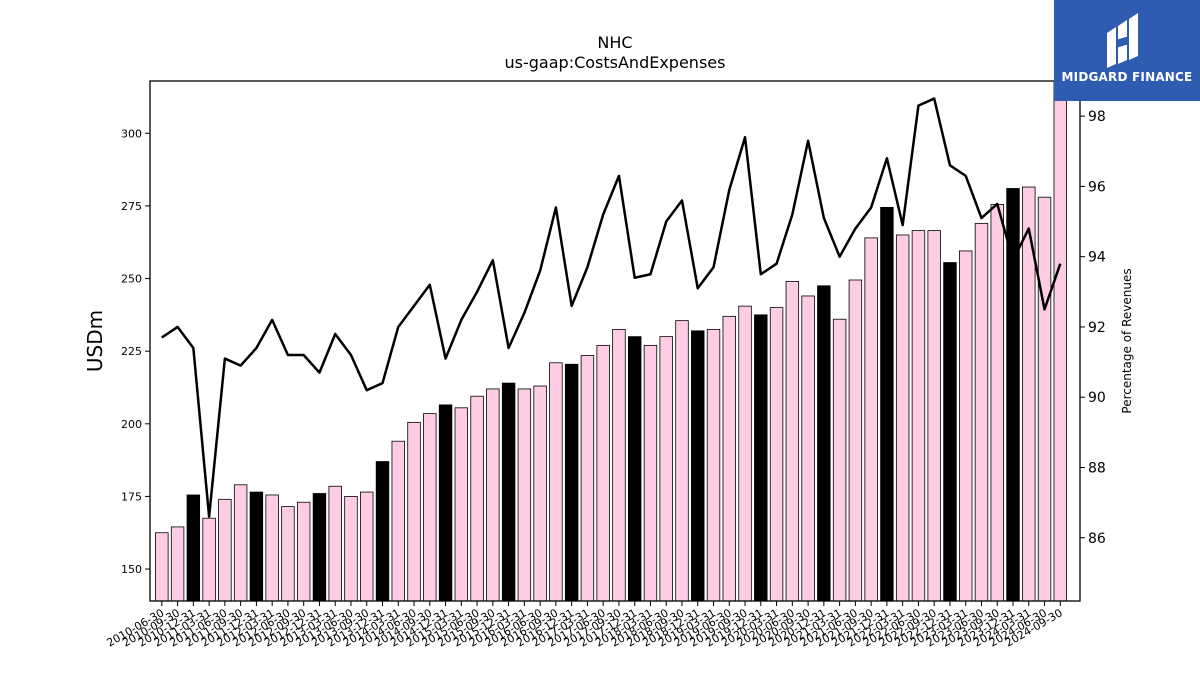 The width and height of the screenshot is (1200, 675). What do you see at coordinates (131, 424) in the screenshot?
I see `y-tick-label: 200` at bounding box center [131, 424].